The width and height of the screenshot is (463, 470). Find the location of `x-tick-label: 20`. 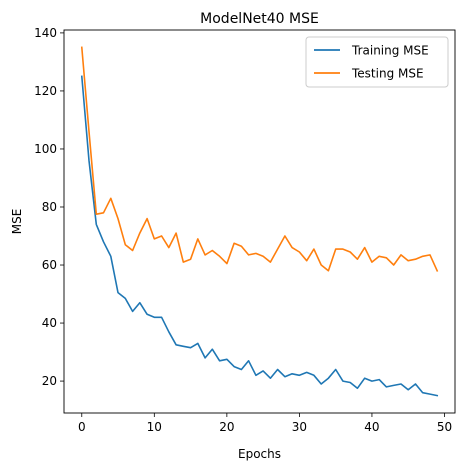

x-tick-label: 20 is located at coordinates (226, 427).